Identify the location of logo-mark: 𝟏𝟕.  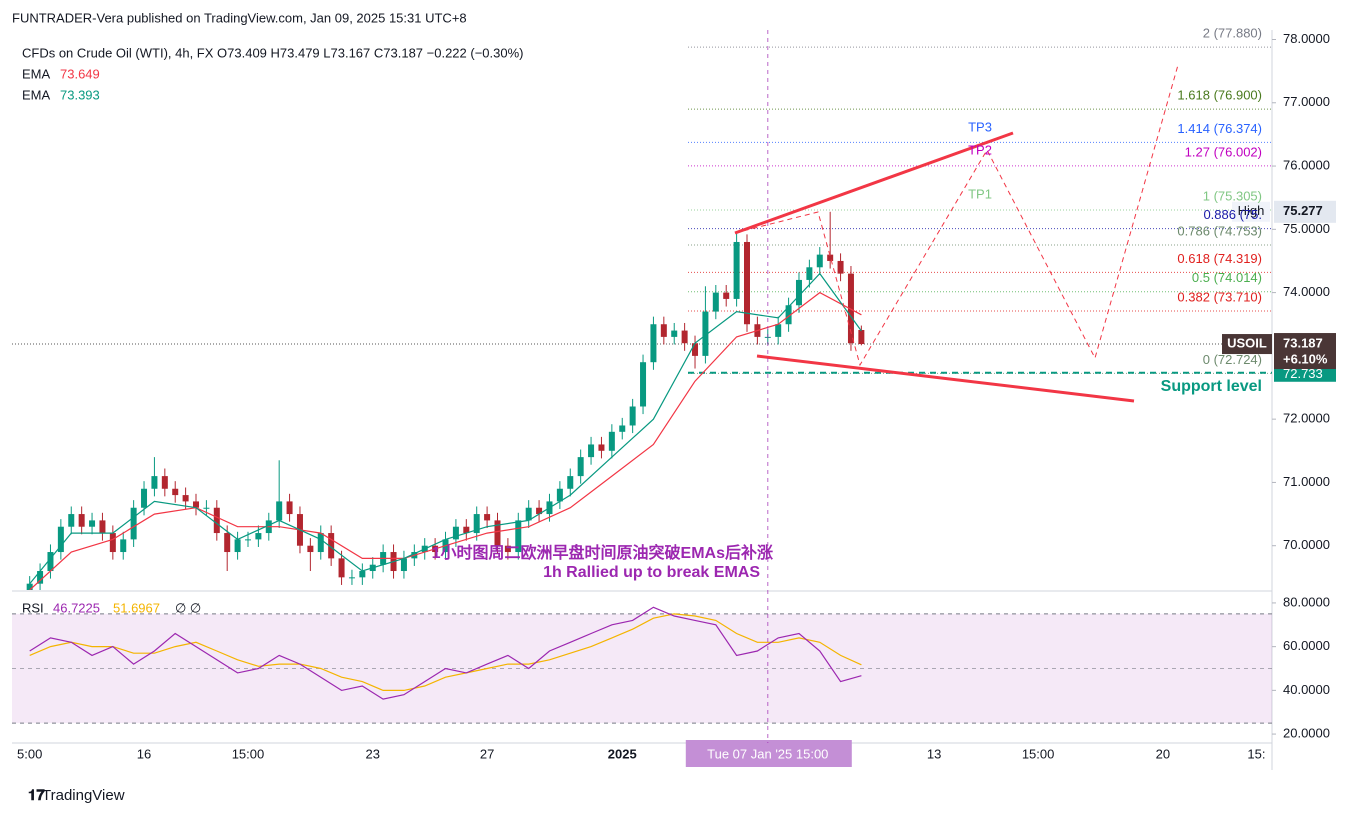
(36, 795).